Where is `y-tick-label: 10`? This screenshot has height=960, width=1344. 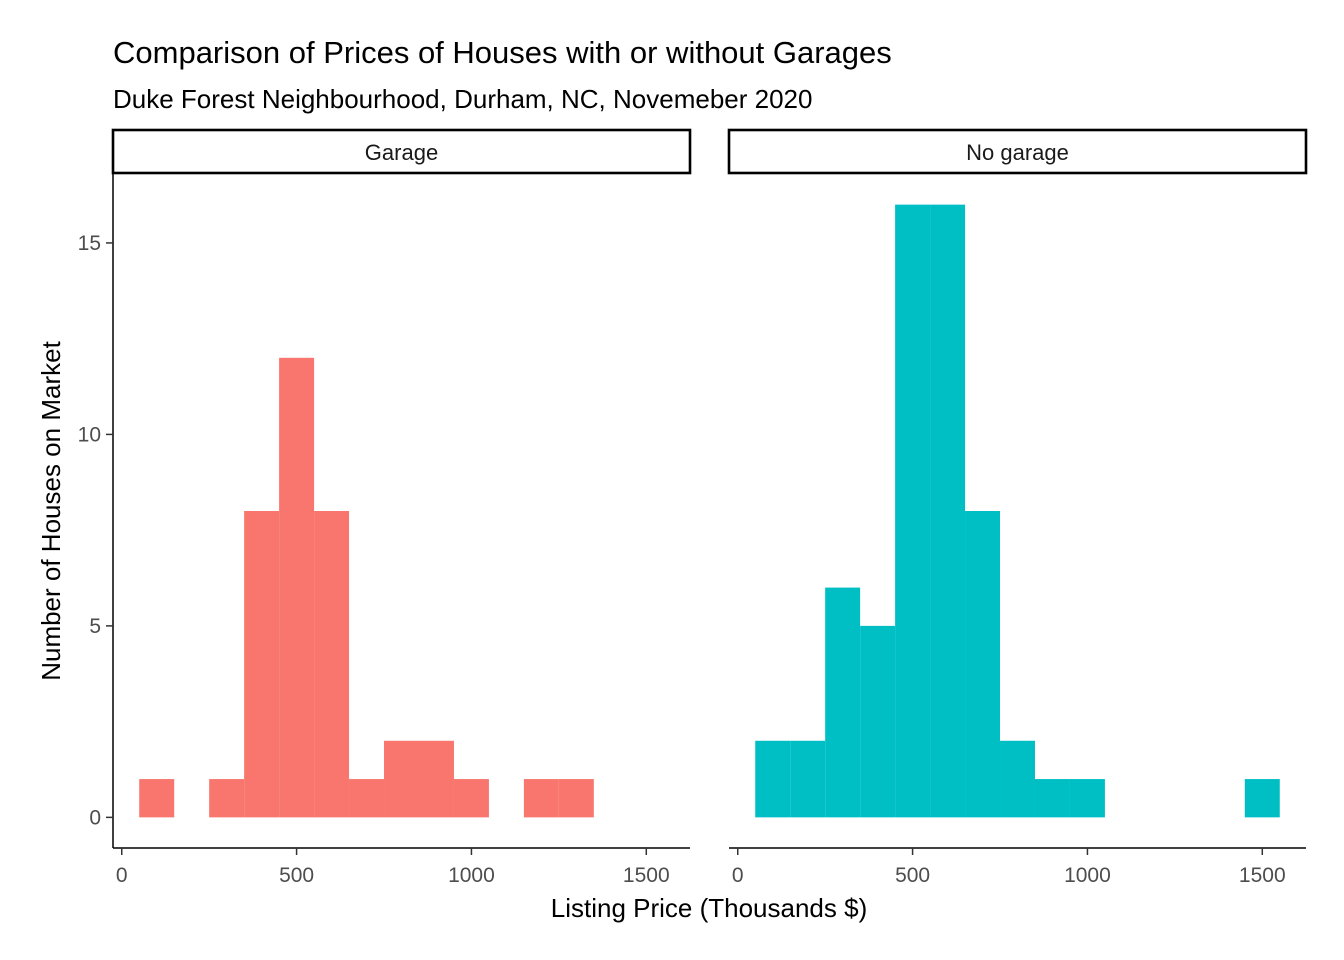
y-tick-label: 10 is located at coordinates (89, 434).